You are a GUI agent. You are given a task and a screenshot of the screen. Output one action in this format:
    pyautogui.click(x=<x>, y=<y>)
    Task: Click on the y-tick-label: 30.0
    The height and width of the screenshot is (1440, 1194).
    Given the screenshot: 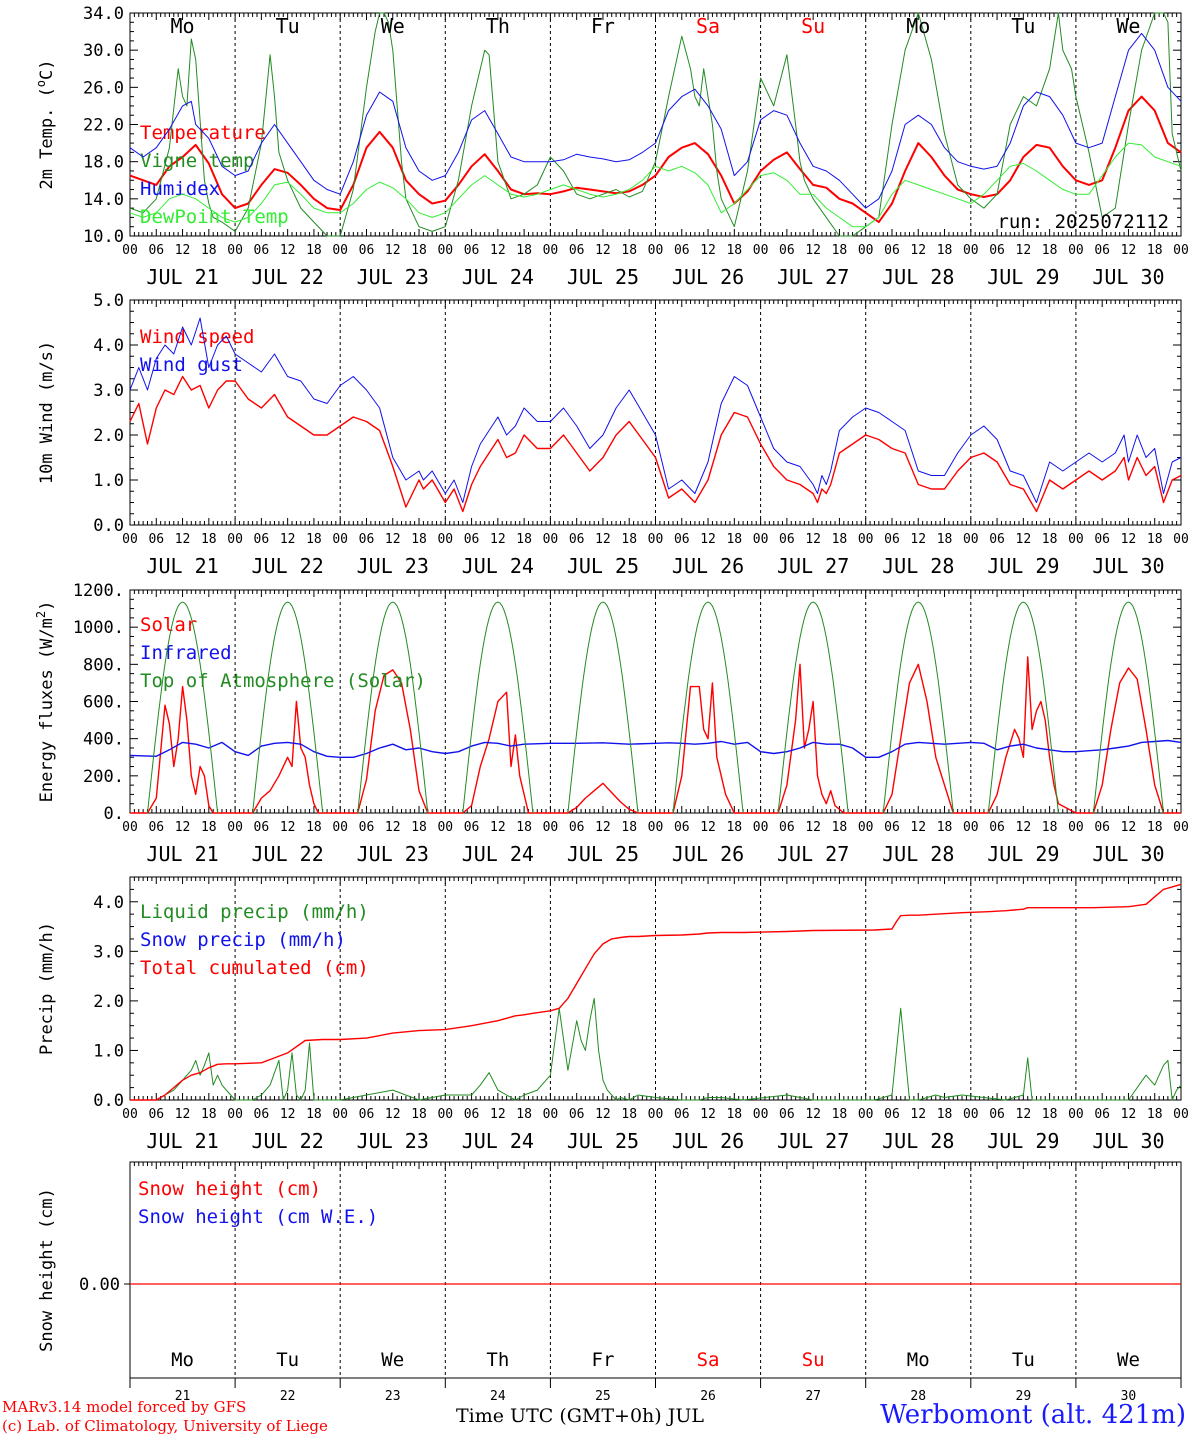 What is the action you would take?
    pyautogui.click(x=103, y=51)
    